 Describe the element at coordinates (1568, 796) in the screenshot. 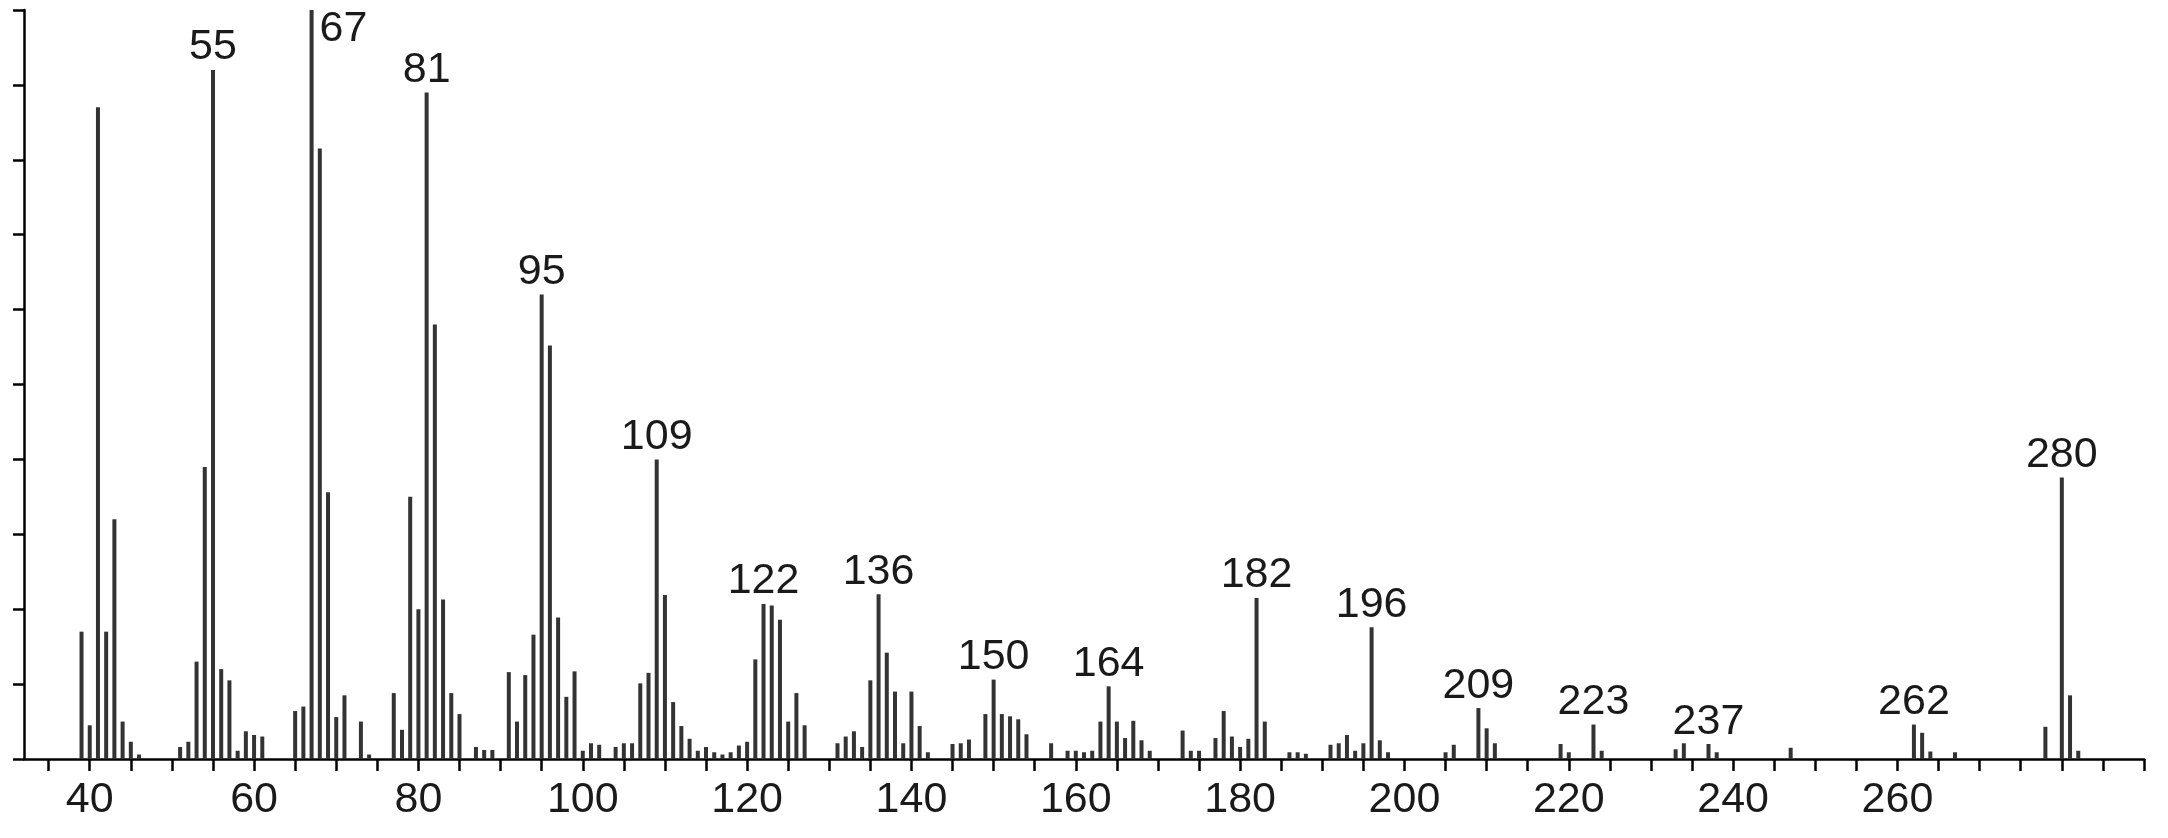

I see `x-tick-label: 220` at that location.